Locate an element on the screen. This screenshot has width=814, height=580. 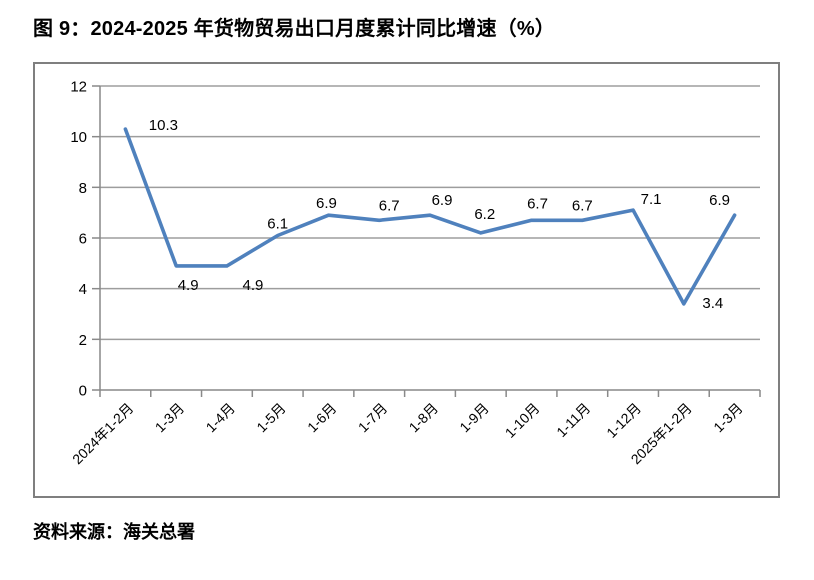
x-tick-label: 1-8月 is located at coordinates (424, 418).